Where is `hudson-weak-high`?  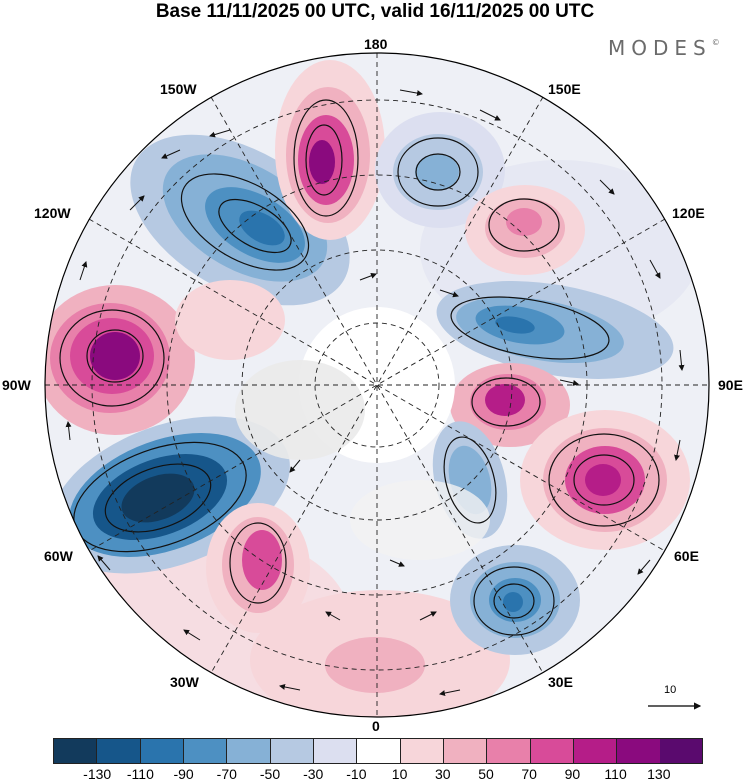 hudson-weak-high is located at coordinates (230, 320).